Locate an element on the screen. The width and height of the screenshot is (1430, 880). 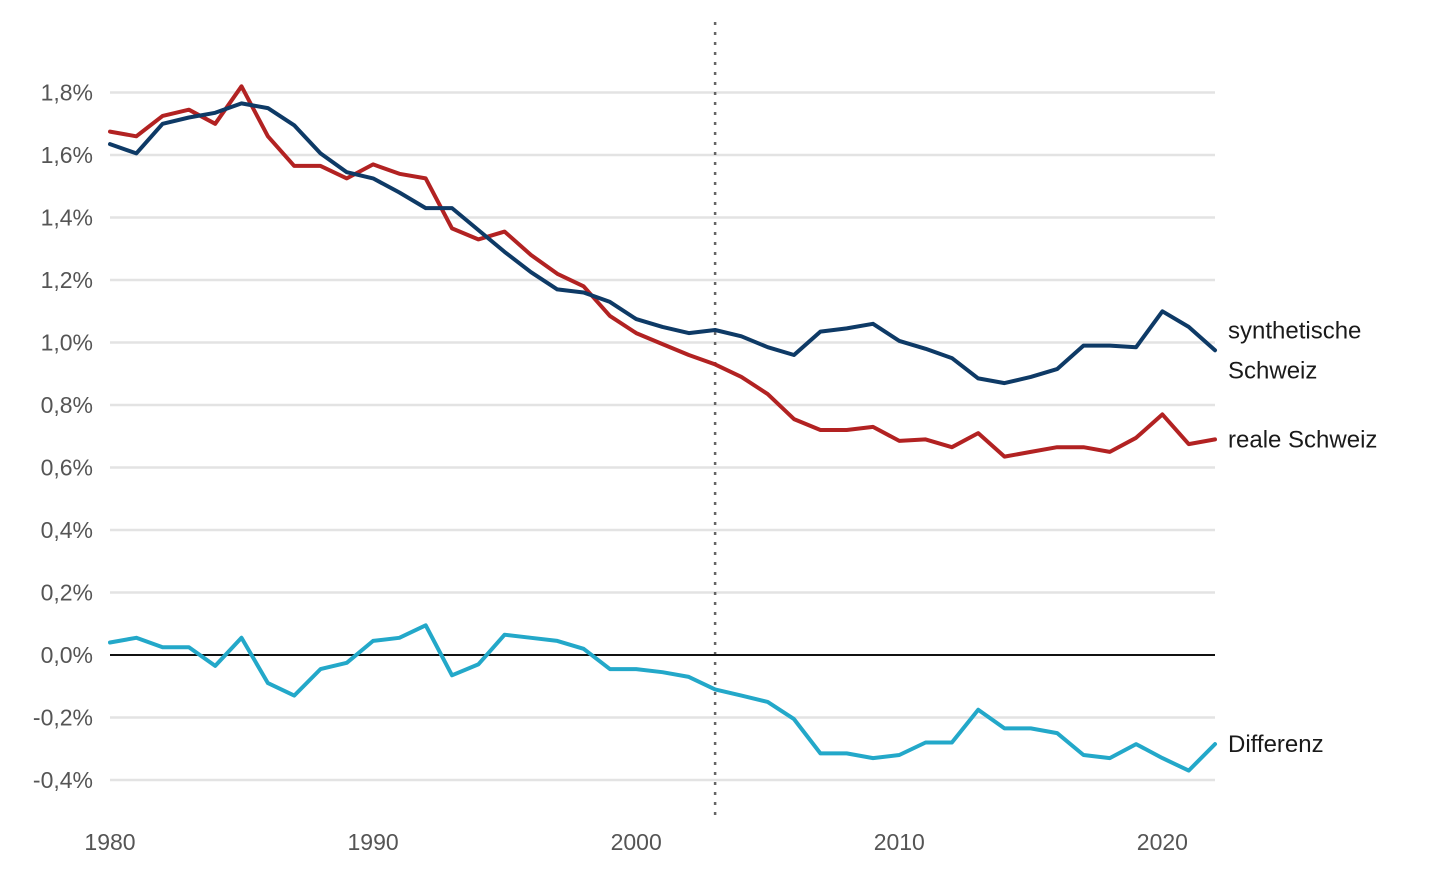
x-tick-label: 2000 is located at coordinates (636, 842).